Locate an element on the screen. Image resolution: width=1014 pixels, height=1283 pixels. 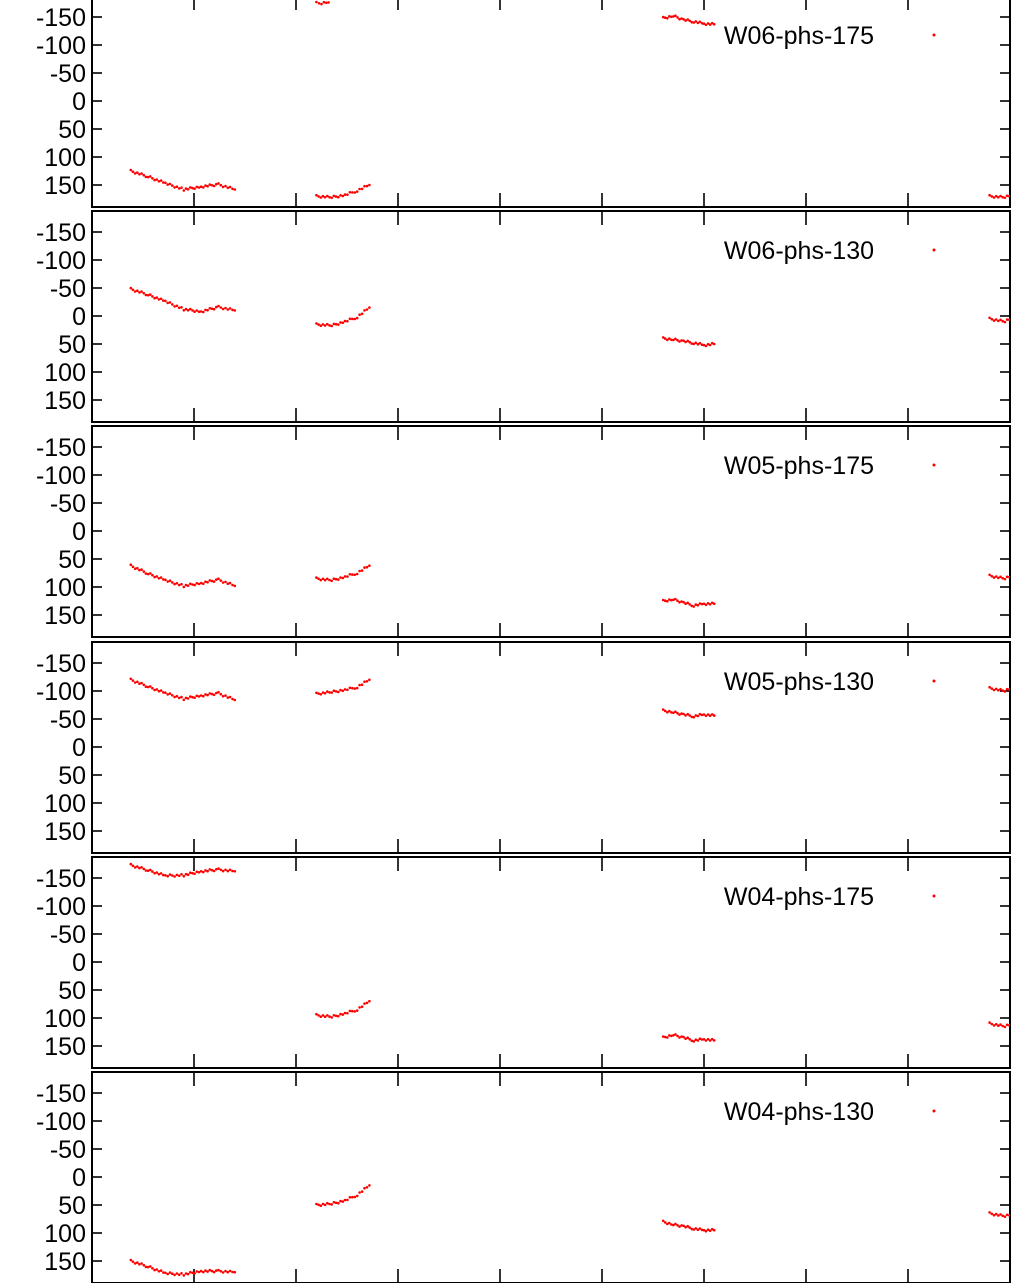
y-tick-label: 150 is located at coordinates (65, 186).